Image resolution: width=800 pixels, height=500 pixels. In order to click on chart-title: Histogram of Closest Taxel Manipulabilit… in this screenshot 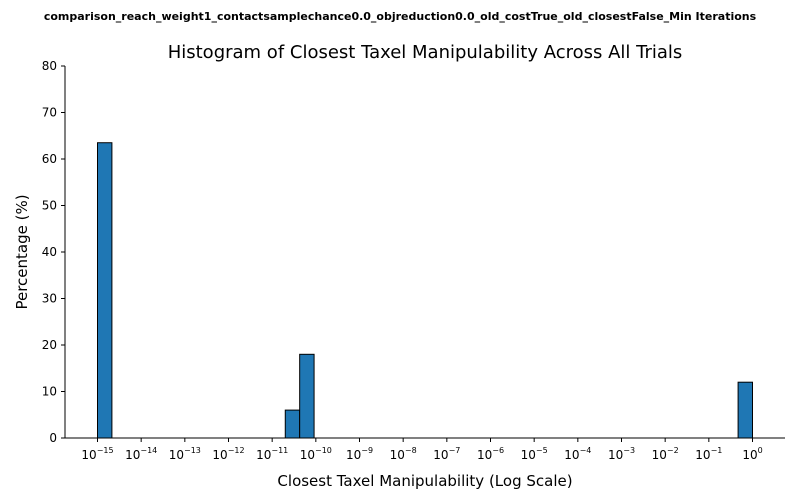, I will do `click(425, 52)`.